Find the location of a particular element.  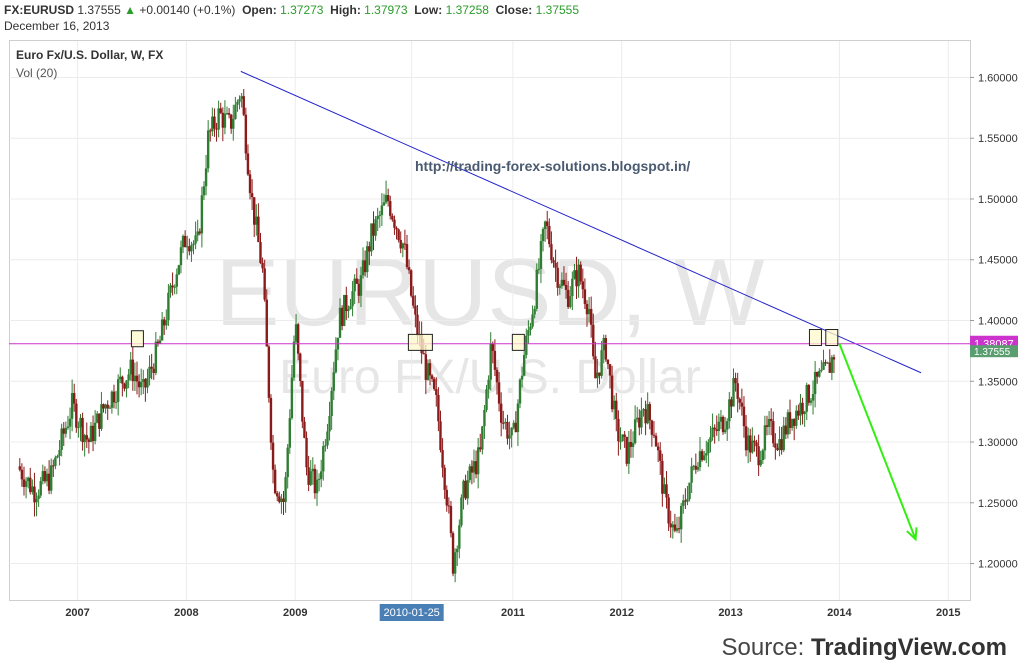

x-tick-label: 2012 is located at coordinates (621, 613).